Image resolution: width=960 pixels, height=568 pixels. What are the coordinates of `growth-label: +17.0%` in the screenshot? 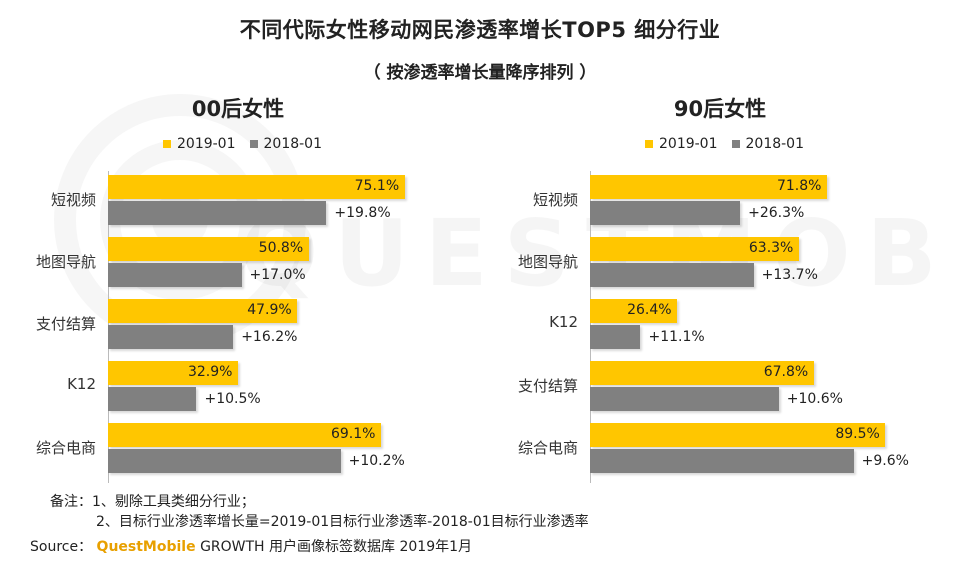 It's located at (277, 275).